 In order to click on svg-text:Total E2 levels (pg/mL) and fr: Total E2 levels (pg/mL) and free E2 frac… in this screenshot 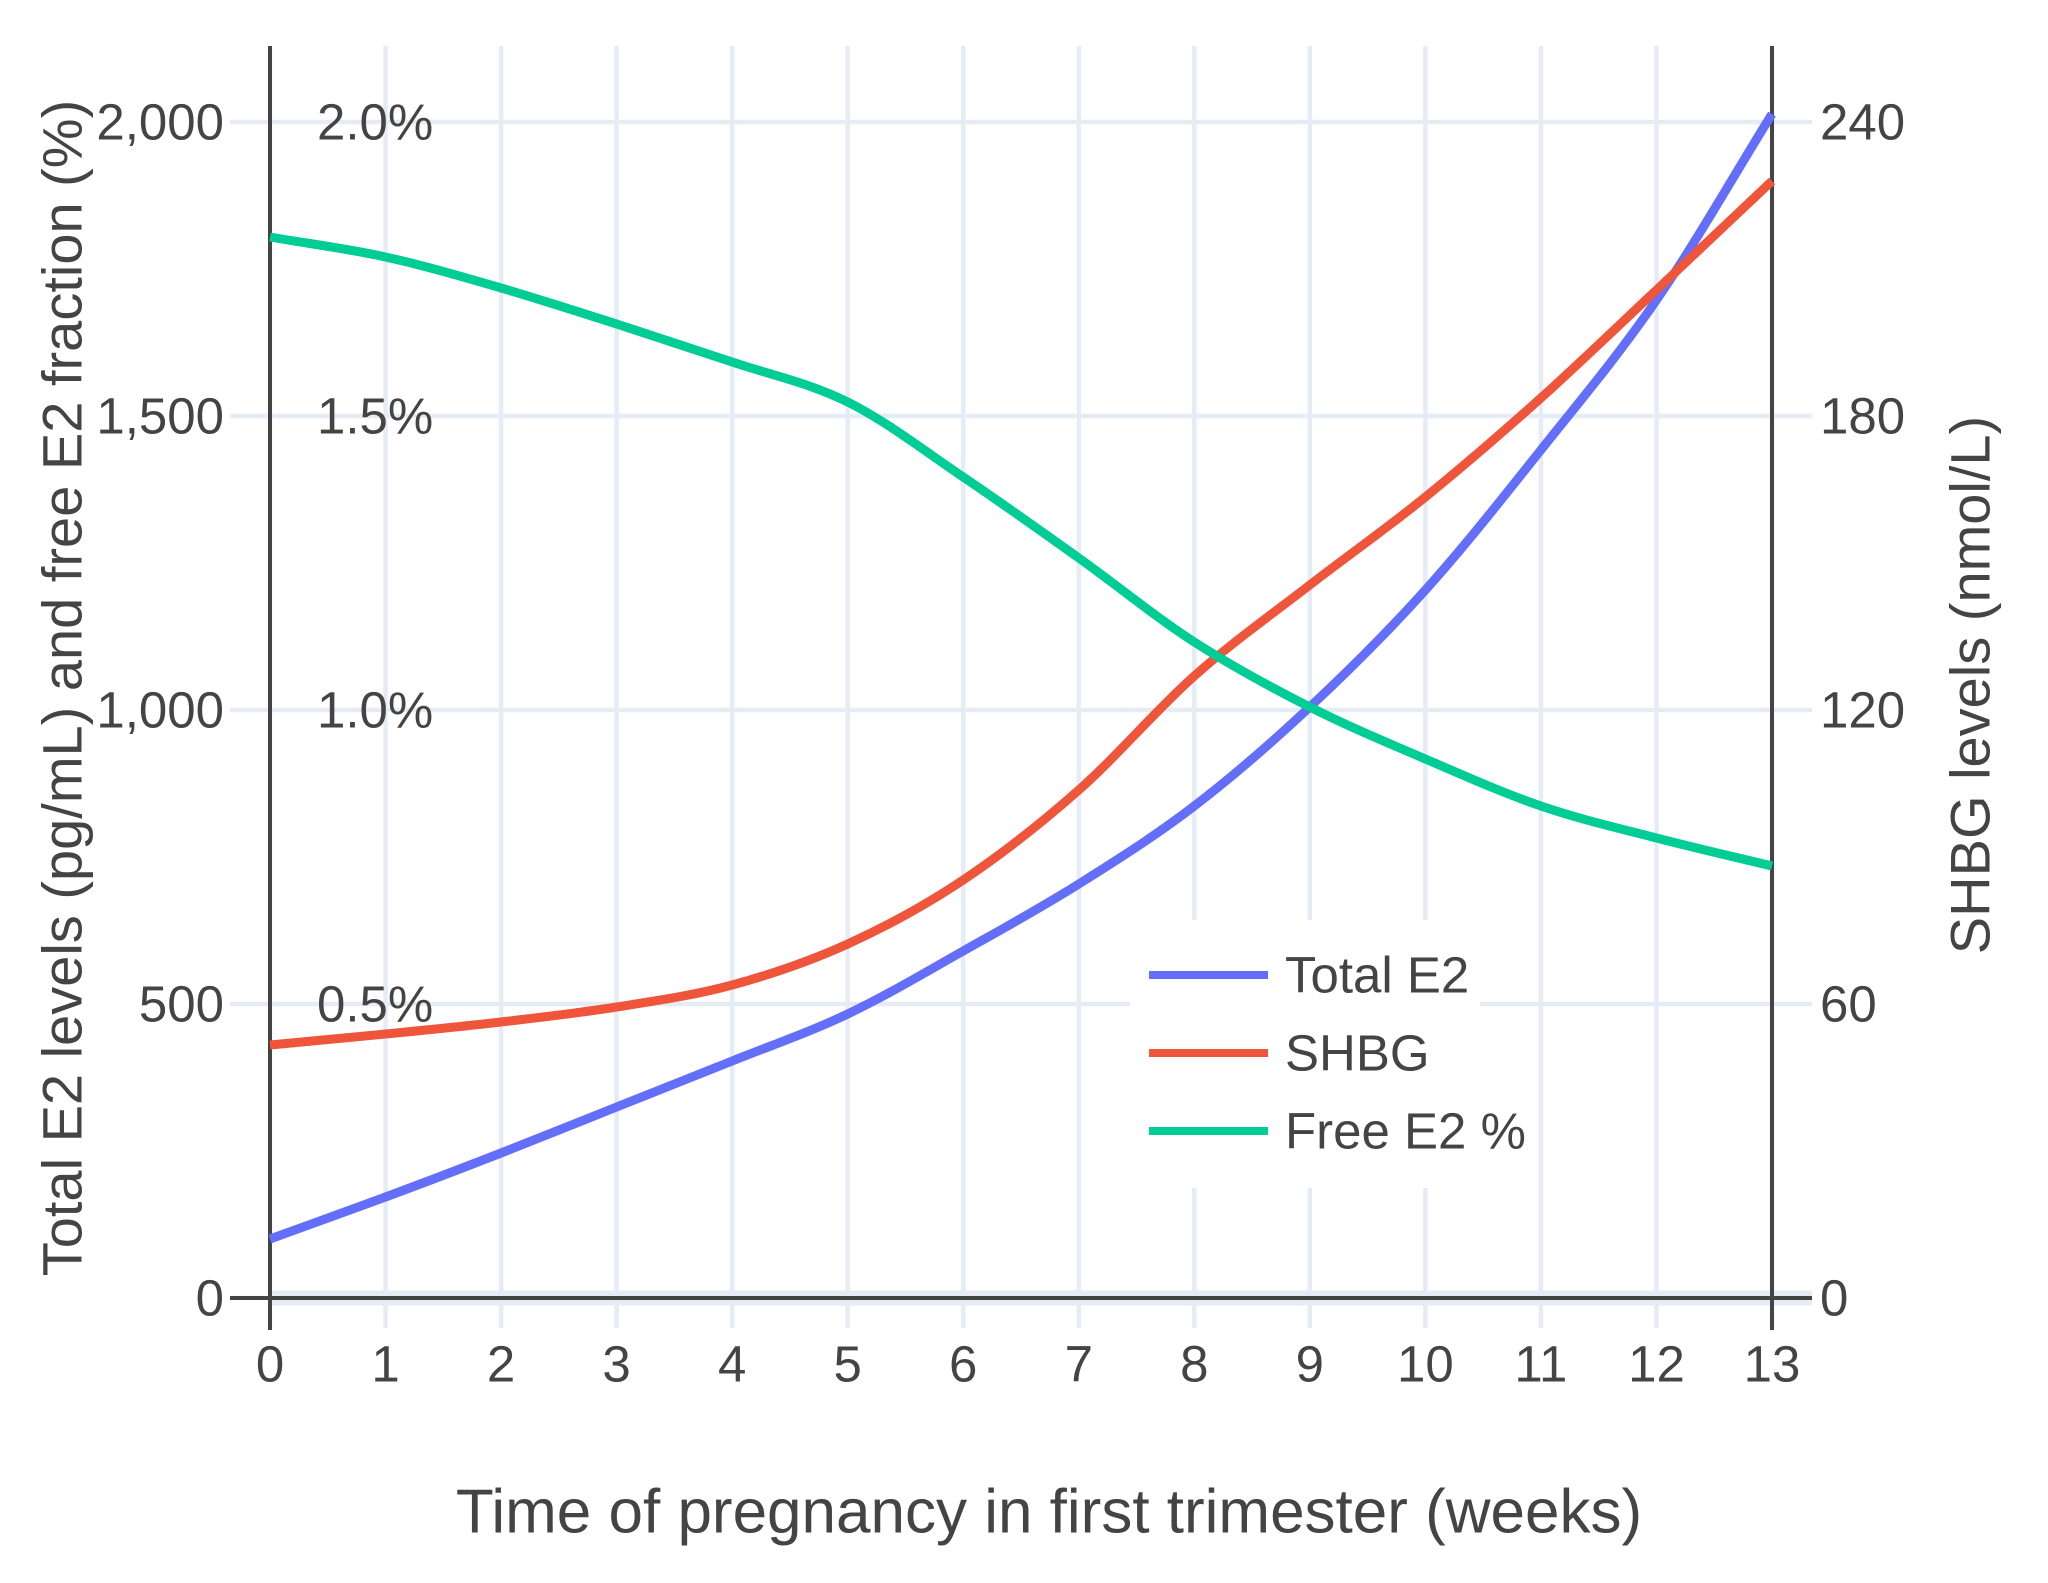, I will do `click(62, 688)`.